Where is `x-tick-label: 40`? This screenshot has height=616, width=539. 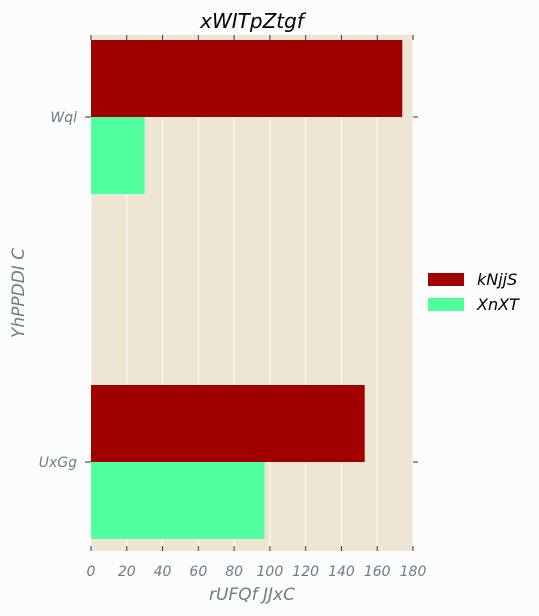 x-tick-label: 40 is located at coordinates (163, 572).